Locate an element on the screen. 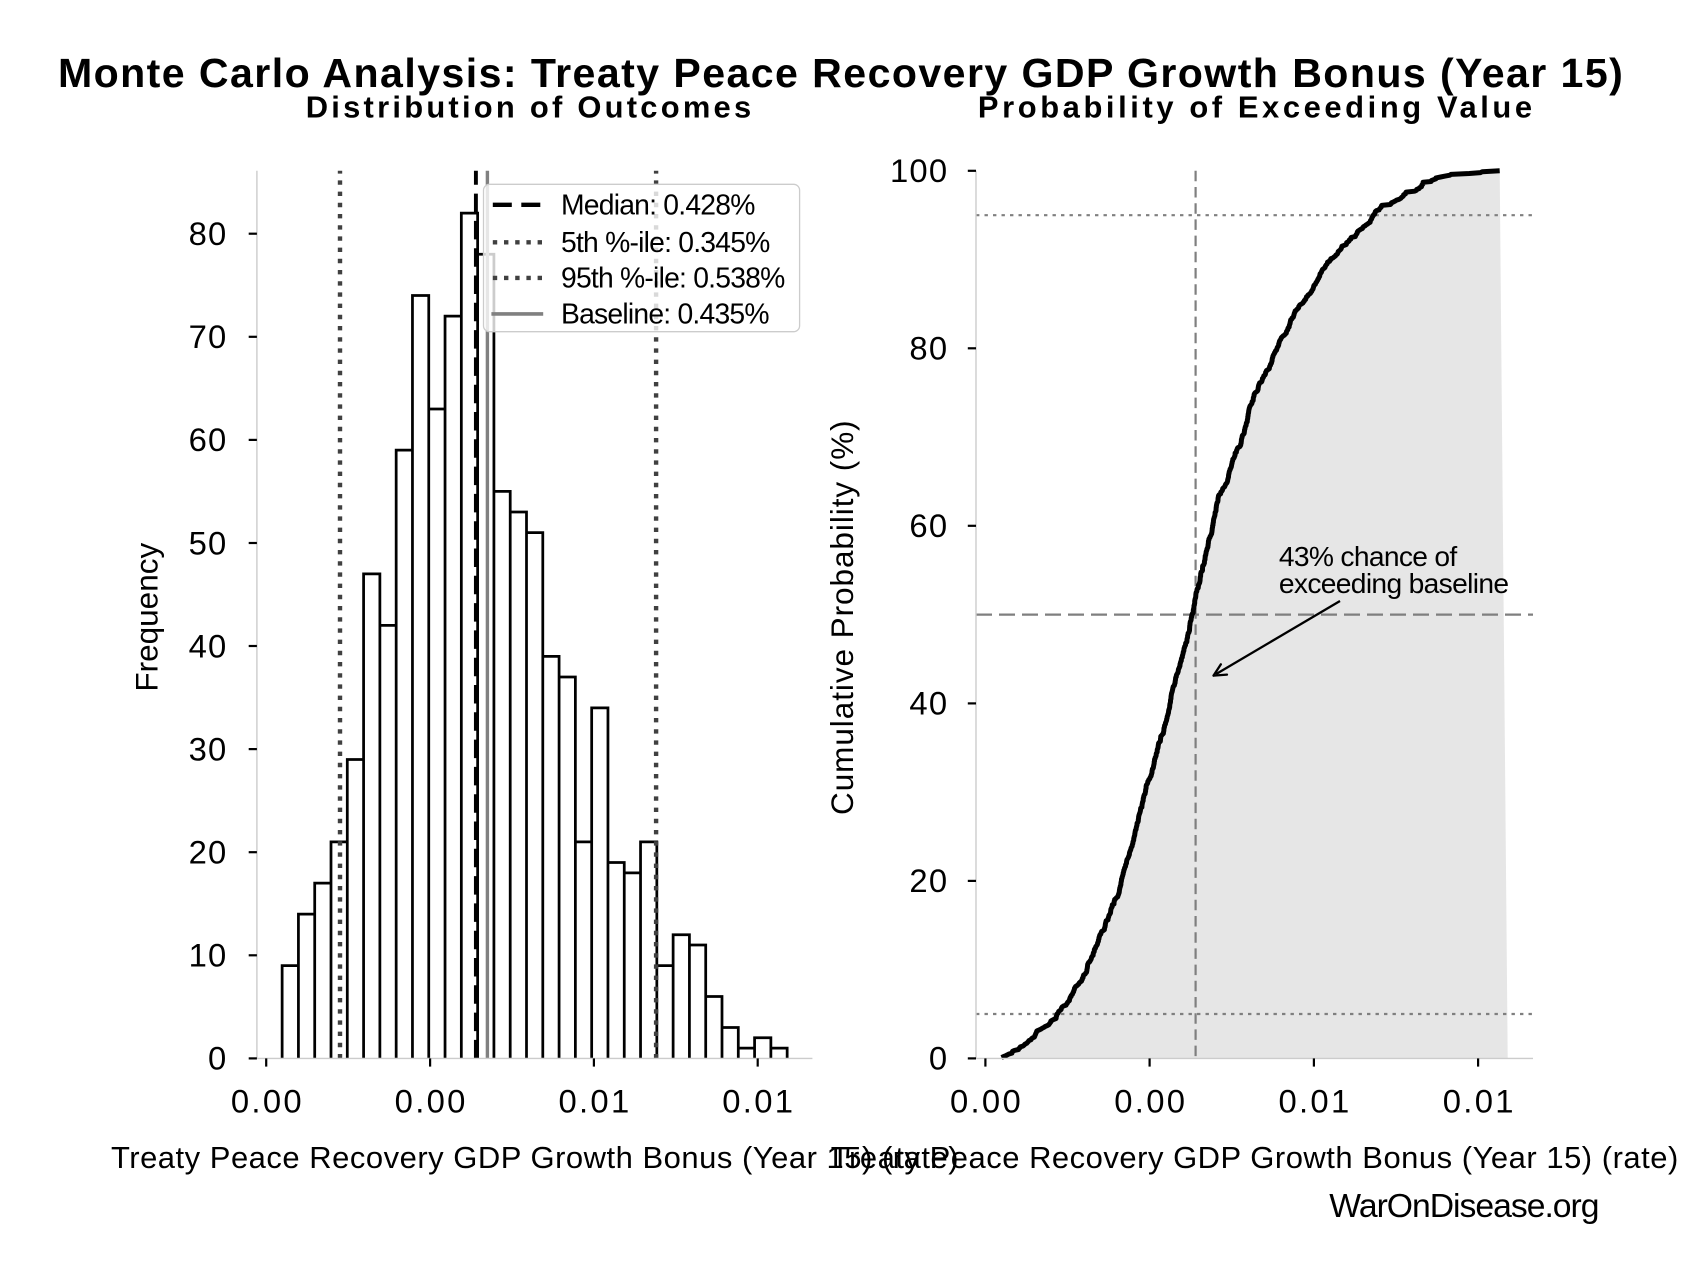  svg-text: 10 is located at coordinates (208, 955).